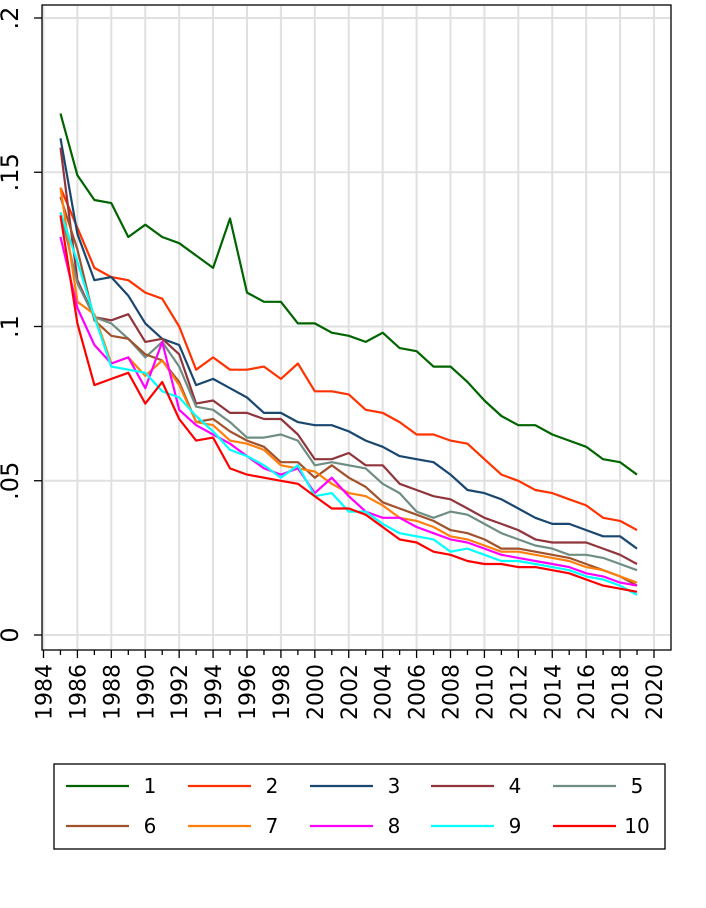  What do you see at coordinates (637, 786) in the screenshot?
I see `legend-label: 5` at bounding box center [637, 786].